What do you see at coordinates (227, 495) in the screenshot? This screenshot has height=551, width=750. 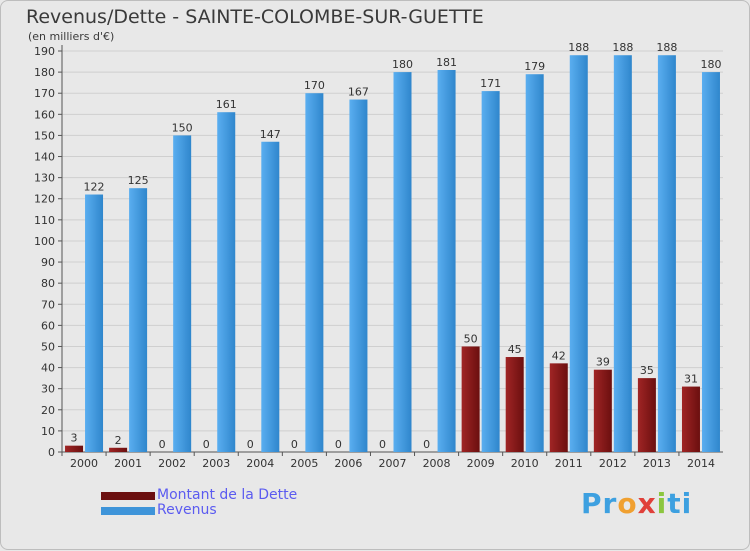 I see `legend-label-debt: Montant de la Dette` at bounding box center [227, 495].